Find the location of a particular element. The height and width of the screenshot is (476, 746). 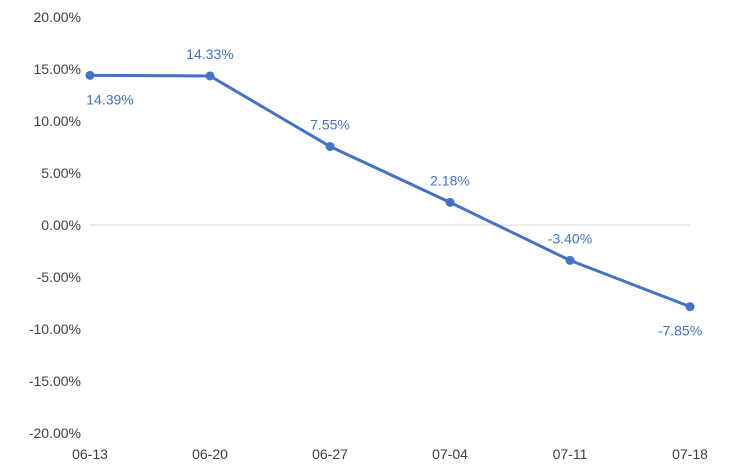

y-tick-label: 15.00% is located at coordinates (57, 69).